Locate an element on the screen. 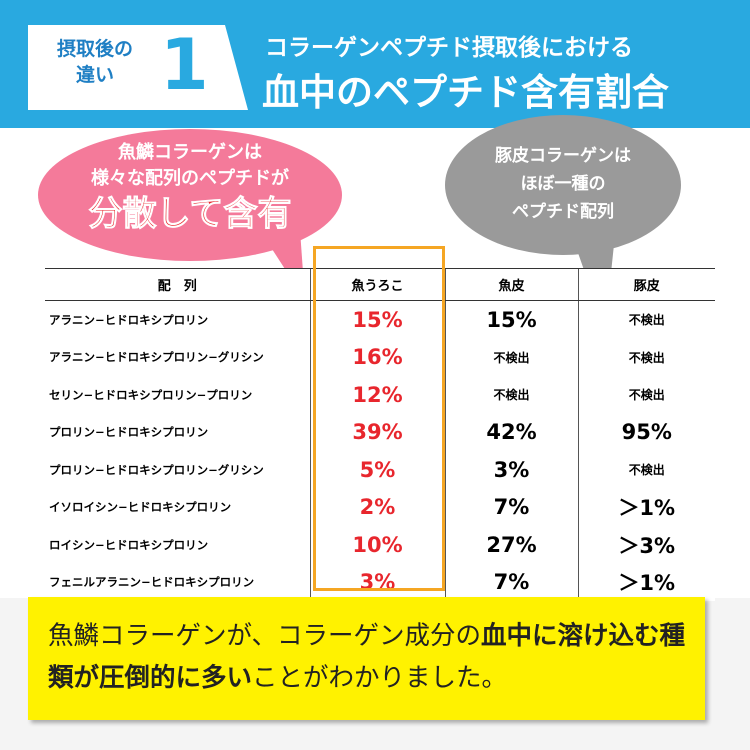  badge is located at coordinates (138, 67).